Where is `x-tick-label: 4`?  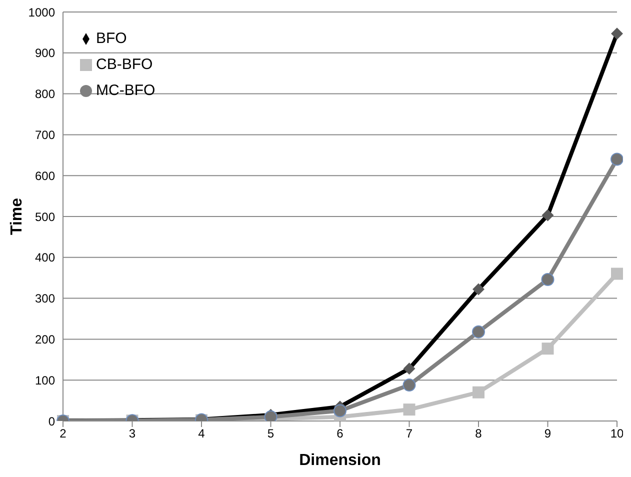 x-tick-label: 4 is located at coordinates (202, 433).